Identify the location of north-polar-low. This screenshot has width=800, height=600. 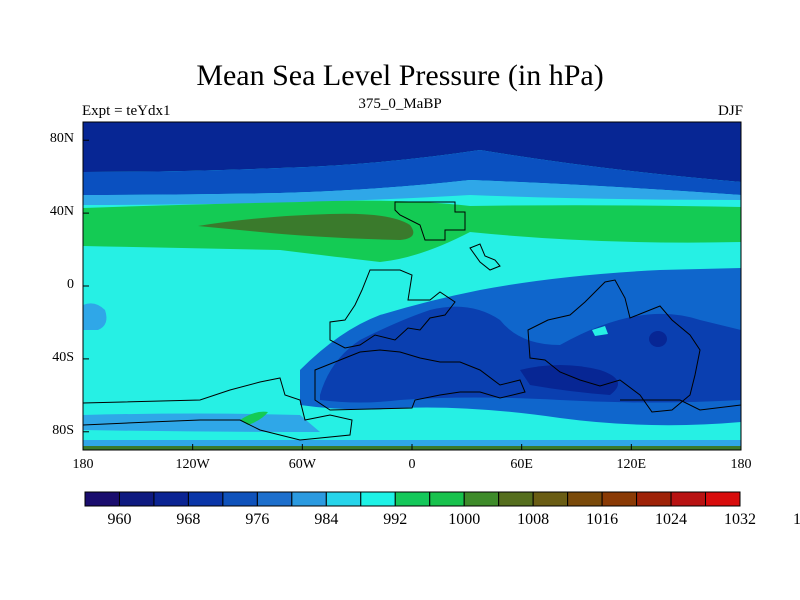
(412, 152).